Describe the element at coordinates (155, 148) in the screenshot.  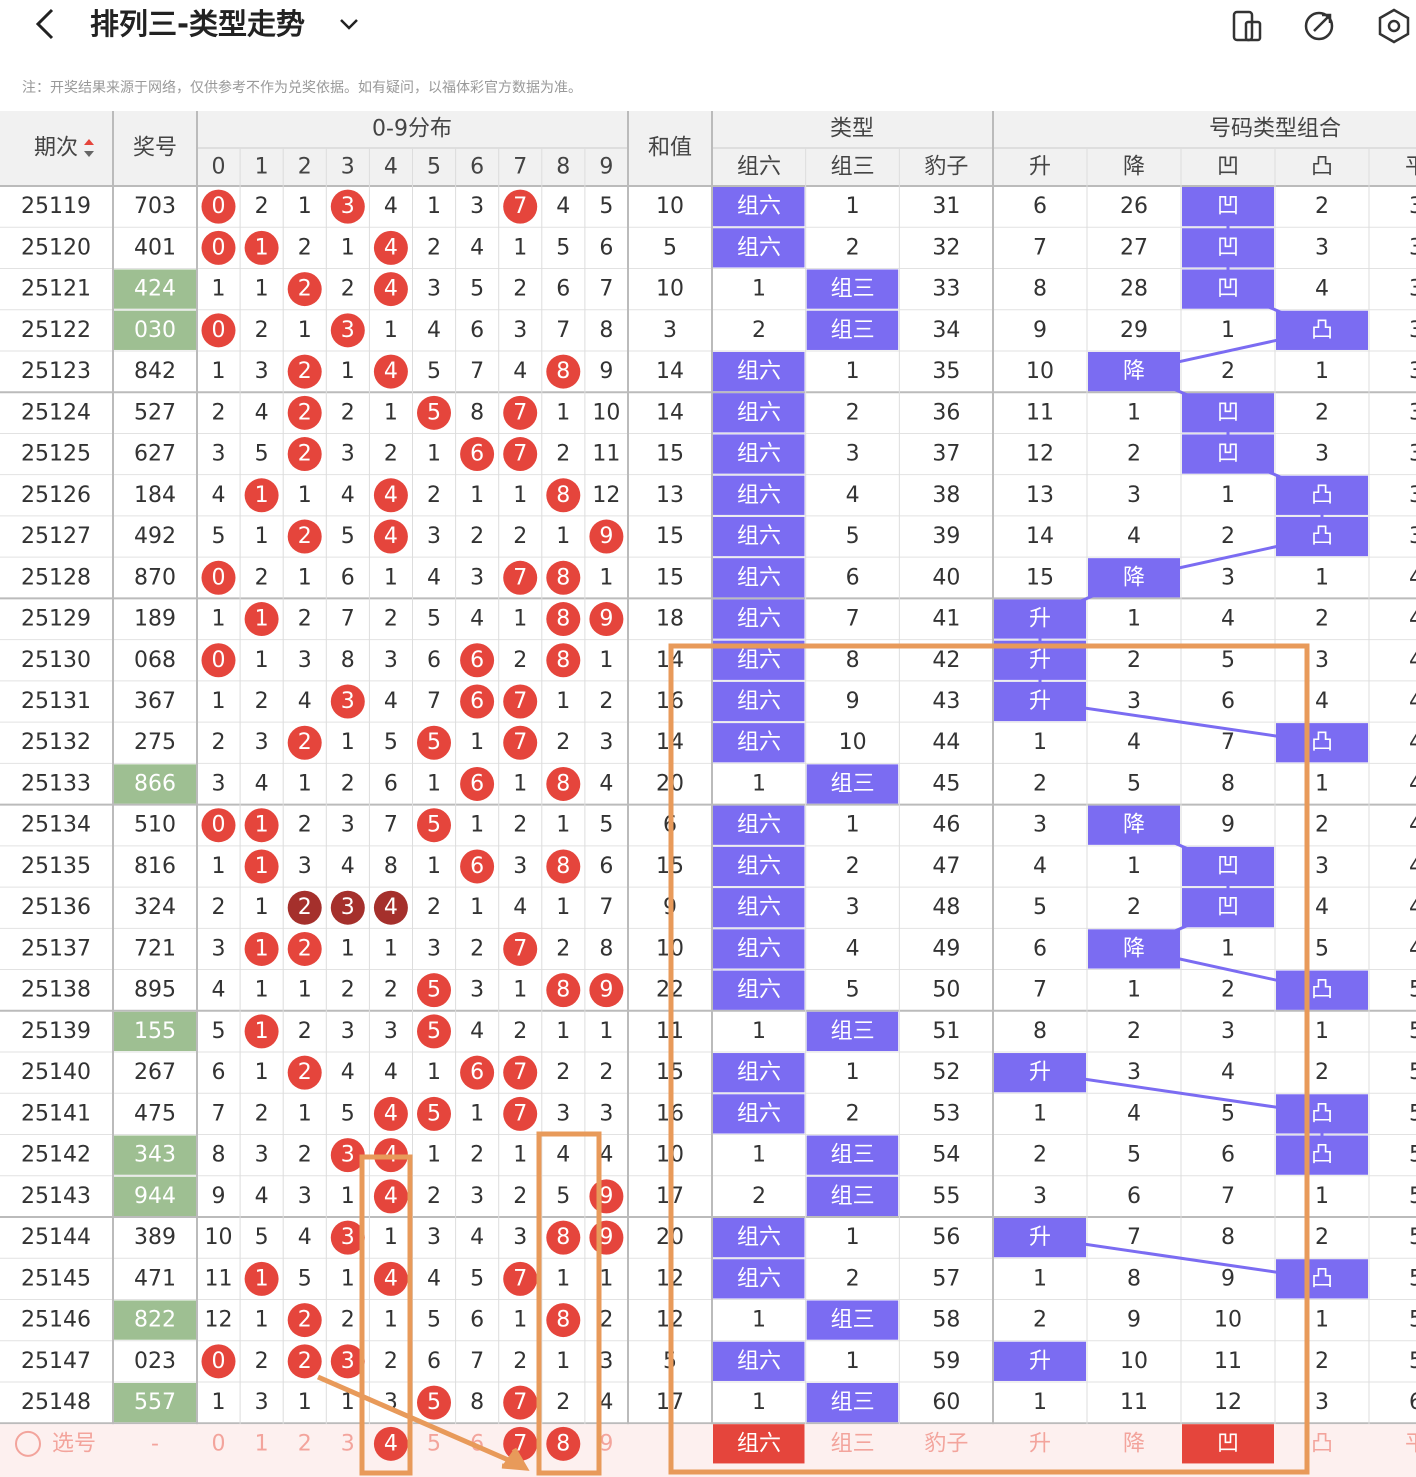
I see `header-number: 奖号` at that location.